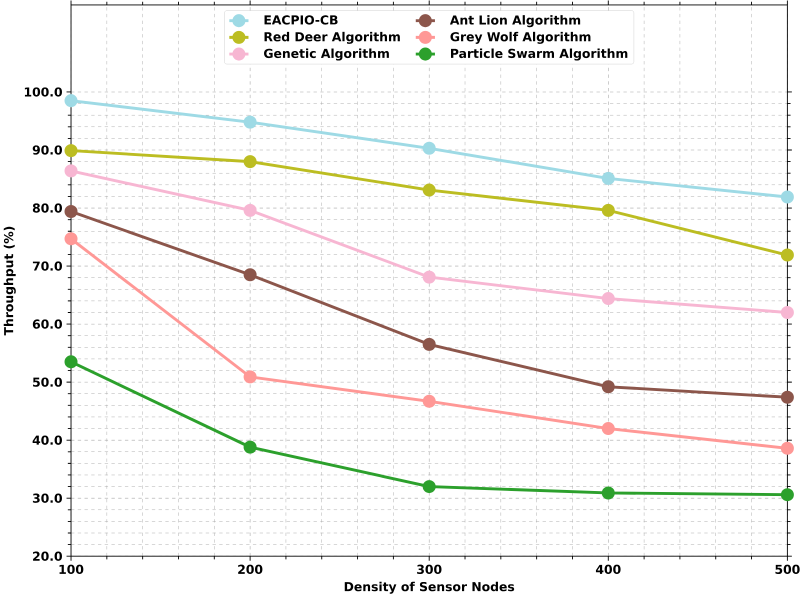 Image resolution: width=804 pixels, height=598 pixels. I want to click on x-tick-label: 300, so click(429, 569).